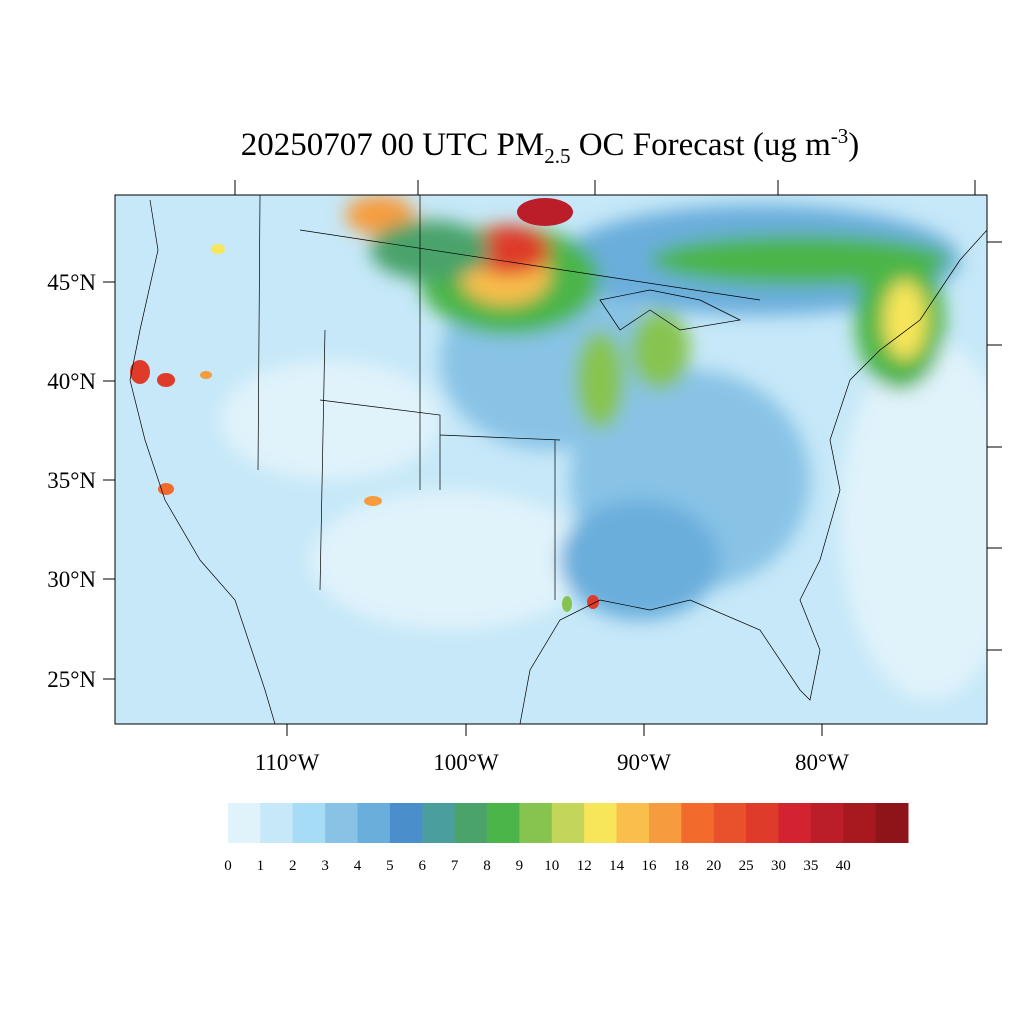 The height and width of the screenshot is (1029, 1024). I want to click on colorbar-label: 5, so click(390, 866).